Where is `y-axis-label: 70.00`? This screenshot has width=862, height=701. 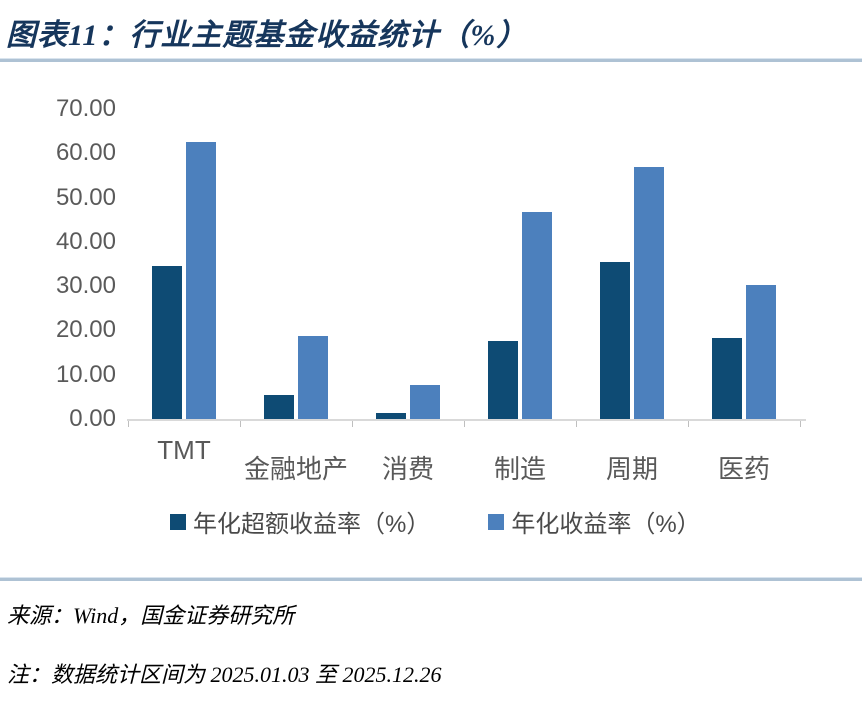
y-axis-label: 70.00 is located at coordinates (85, 108).